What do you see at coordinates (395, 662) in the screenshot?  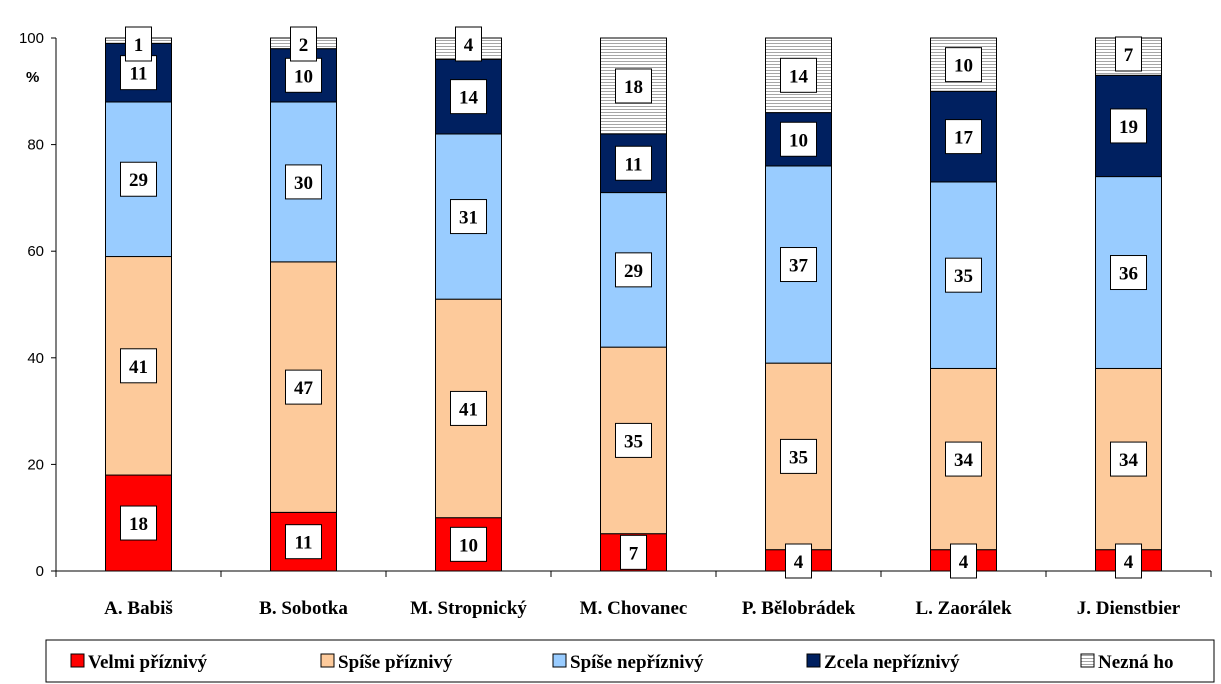 I see `legend-label: Spíše příznivý` at bounding box center [395, 662].